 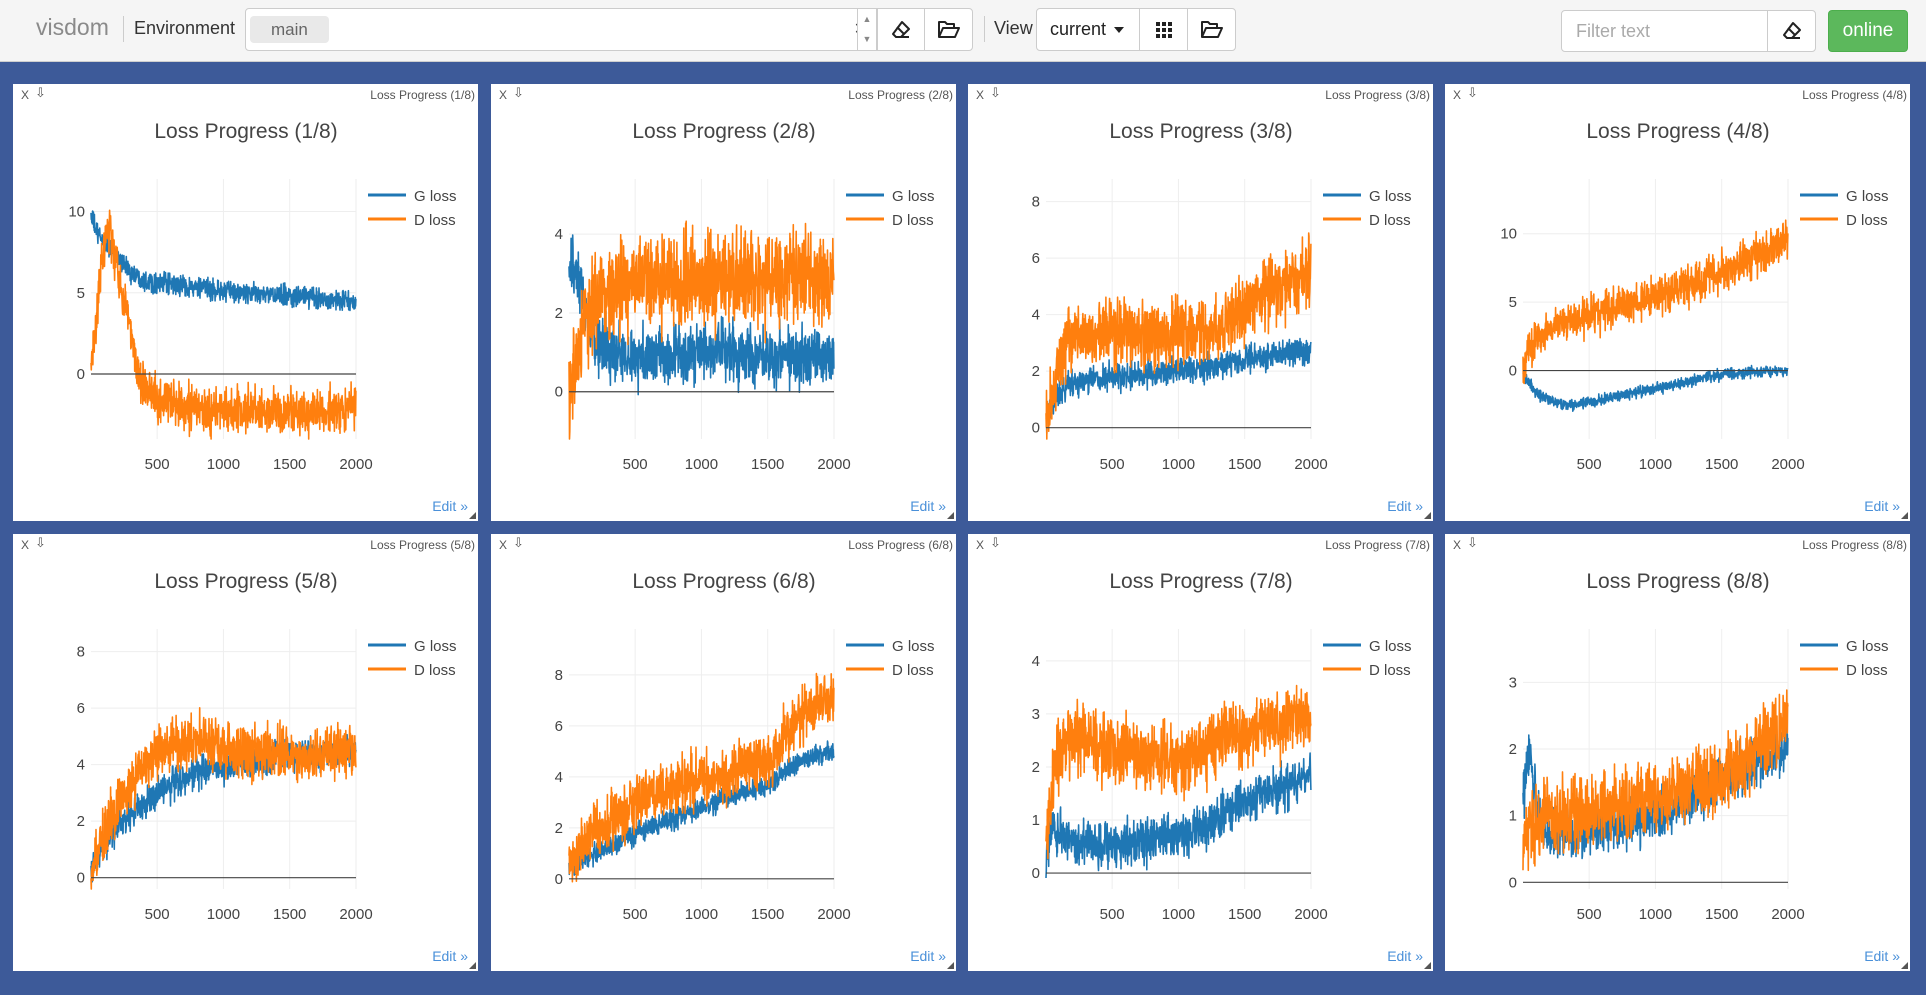 What do you see at coordinates (561, 29) in the screenshot?
I see `environment-selector: main ×` at bounding box center [561, 29].